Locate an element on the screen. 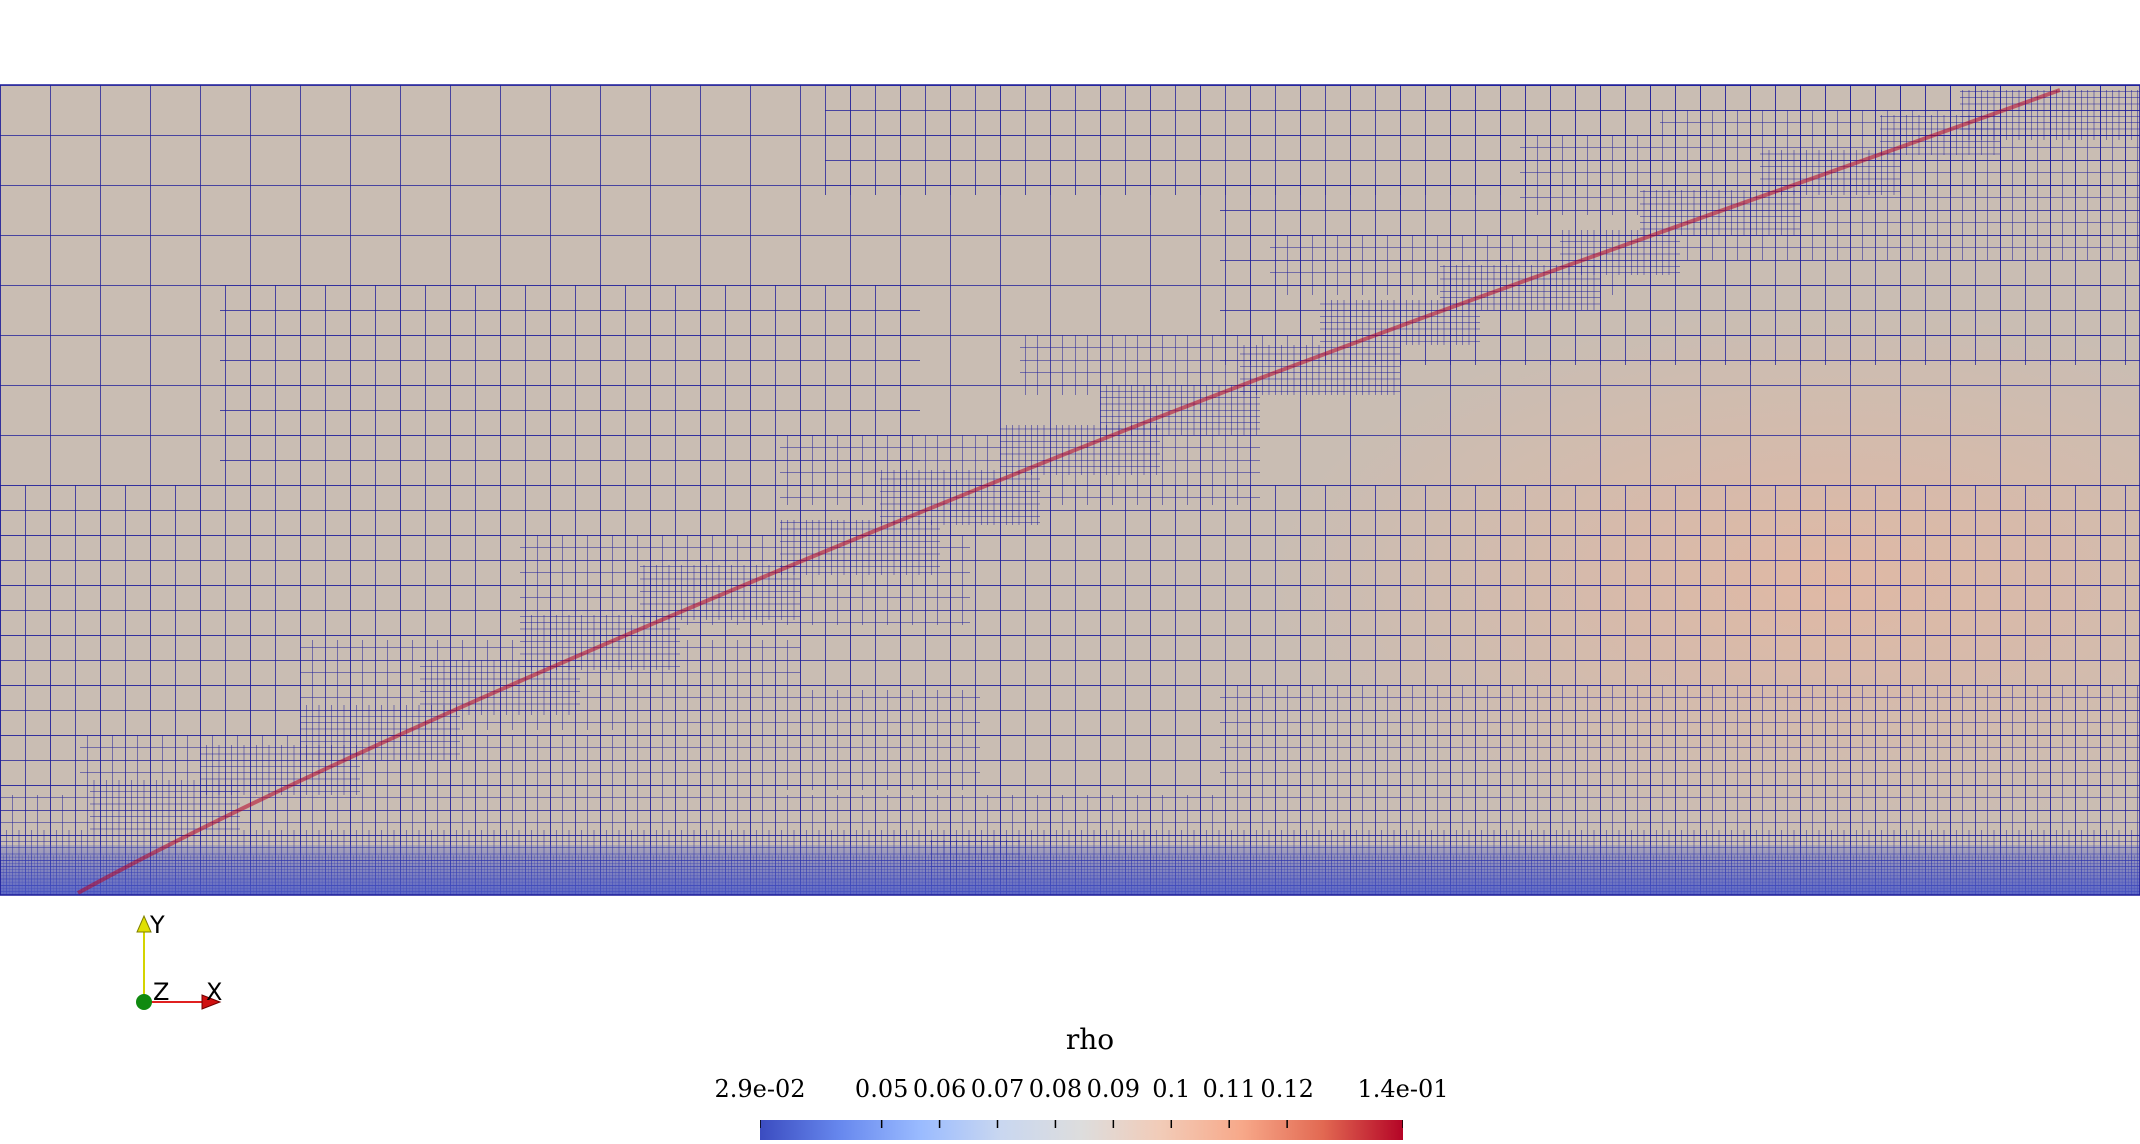 This screenshot has width=2140, height=1144. boundary-layer-region is located at coordinates (1070, 870).